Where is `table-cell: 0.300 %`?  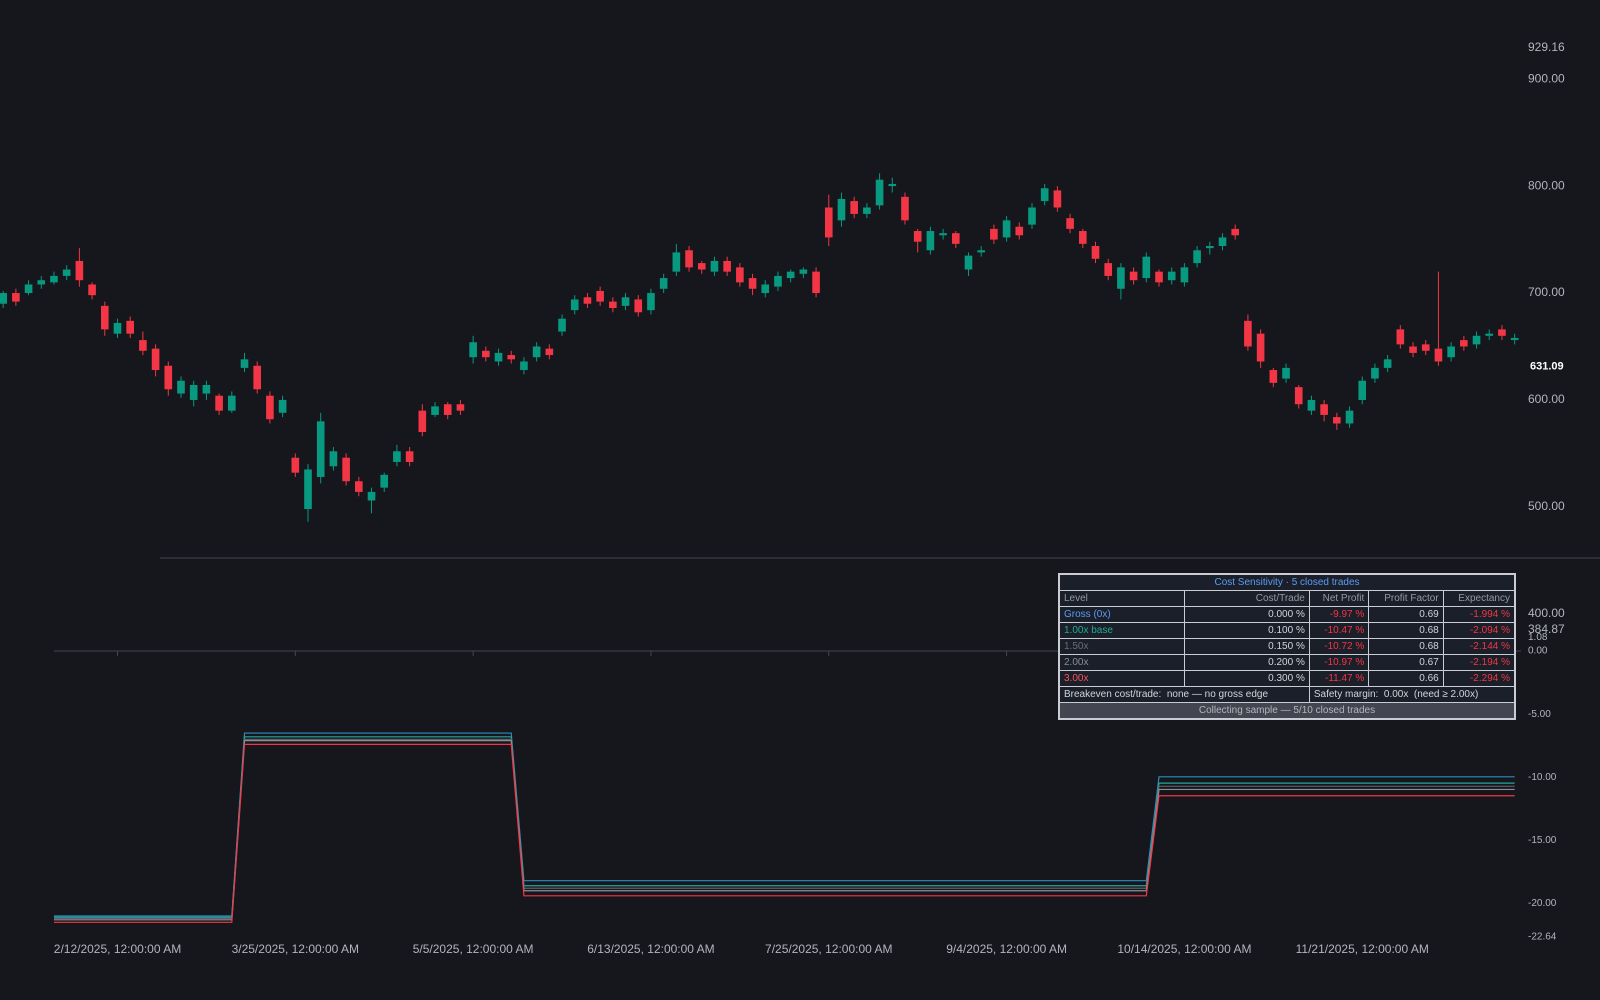 table-cell: 0.300 % is located at coordinates (1247, 678).